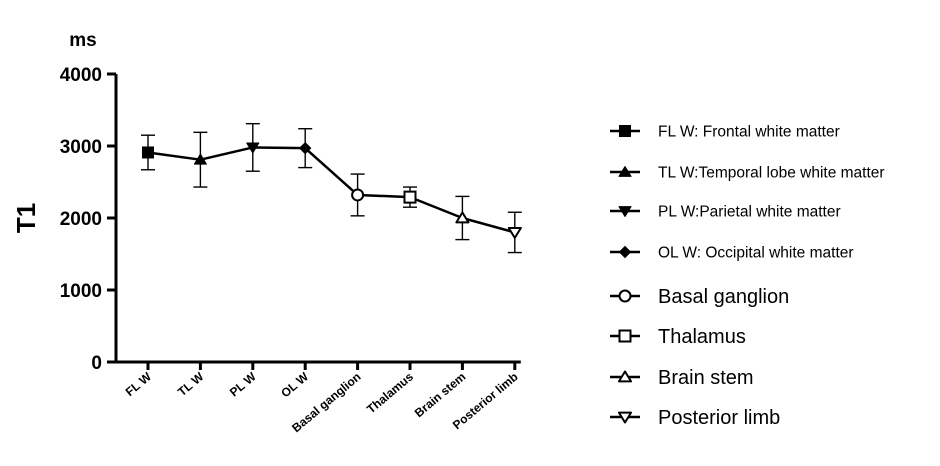 This screenshot has width=940, height=466. Describe the element at coordinates (81, 219) in the screenshot. I see `y-tick-label: 2000` at that location.